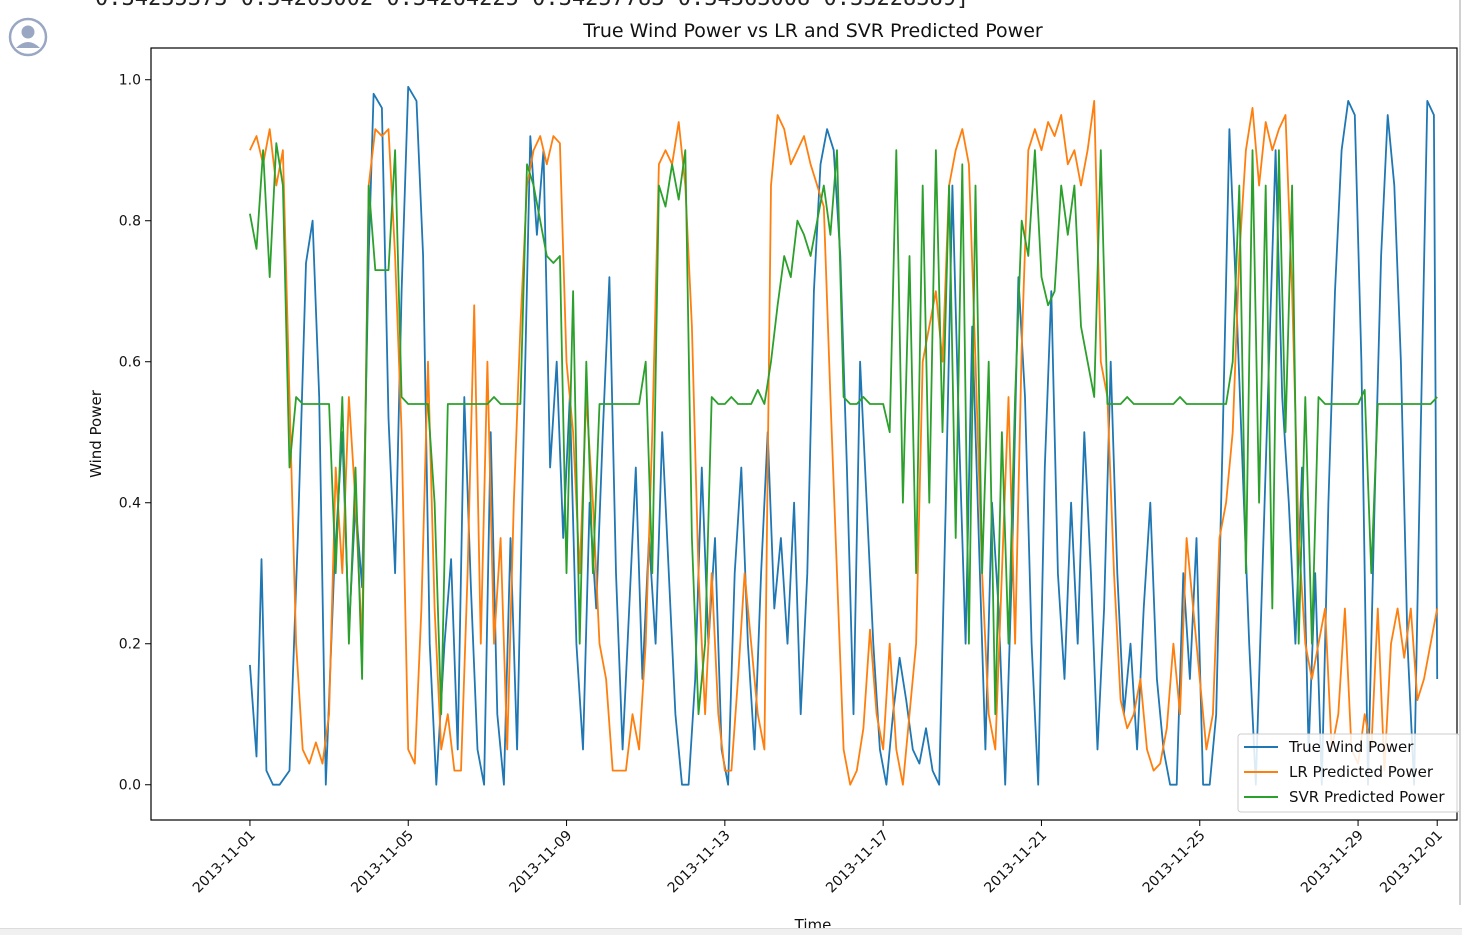  I want to click on x-tick-label: 2013-11-25, so click(1174, 862).